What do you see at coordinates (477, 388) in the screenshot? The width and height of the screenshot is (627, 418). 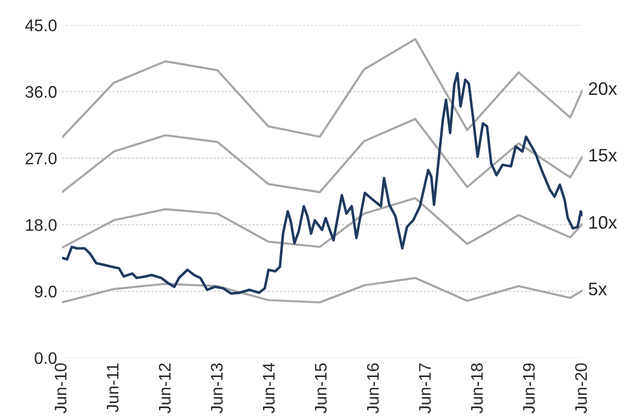 I see `x-tick-label: Jun-18` at bounding box center [477, 388].